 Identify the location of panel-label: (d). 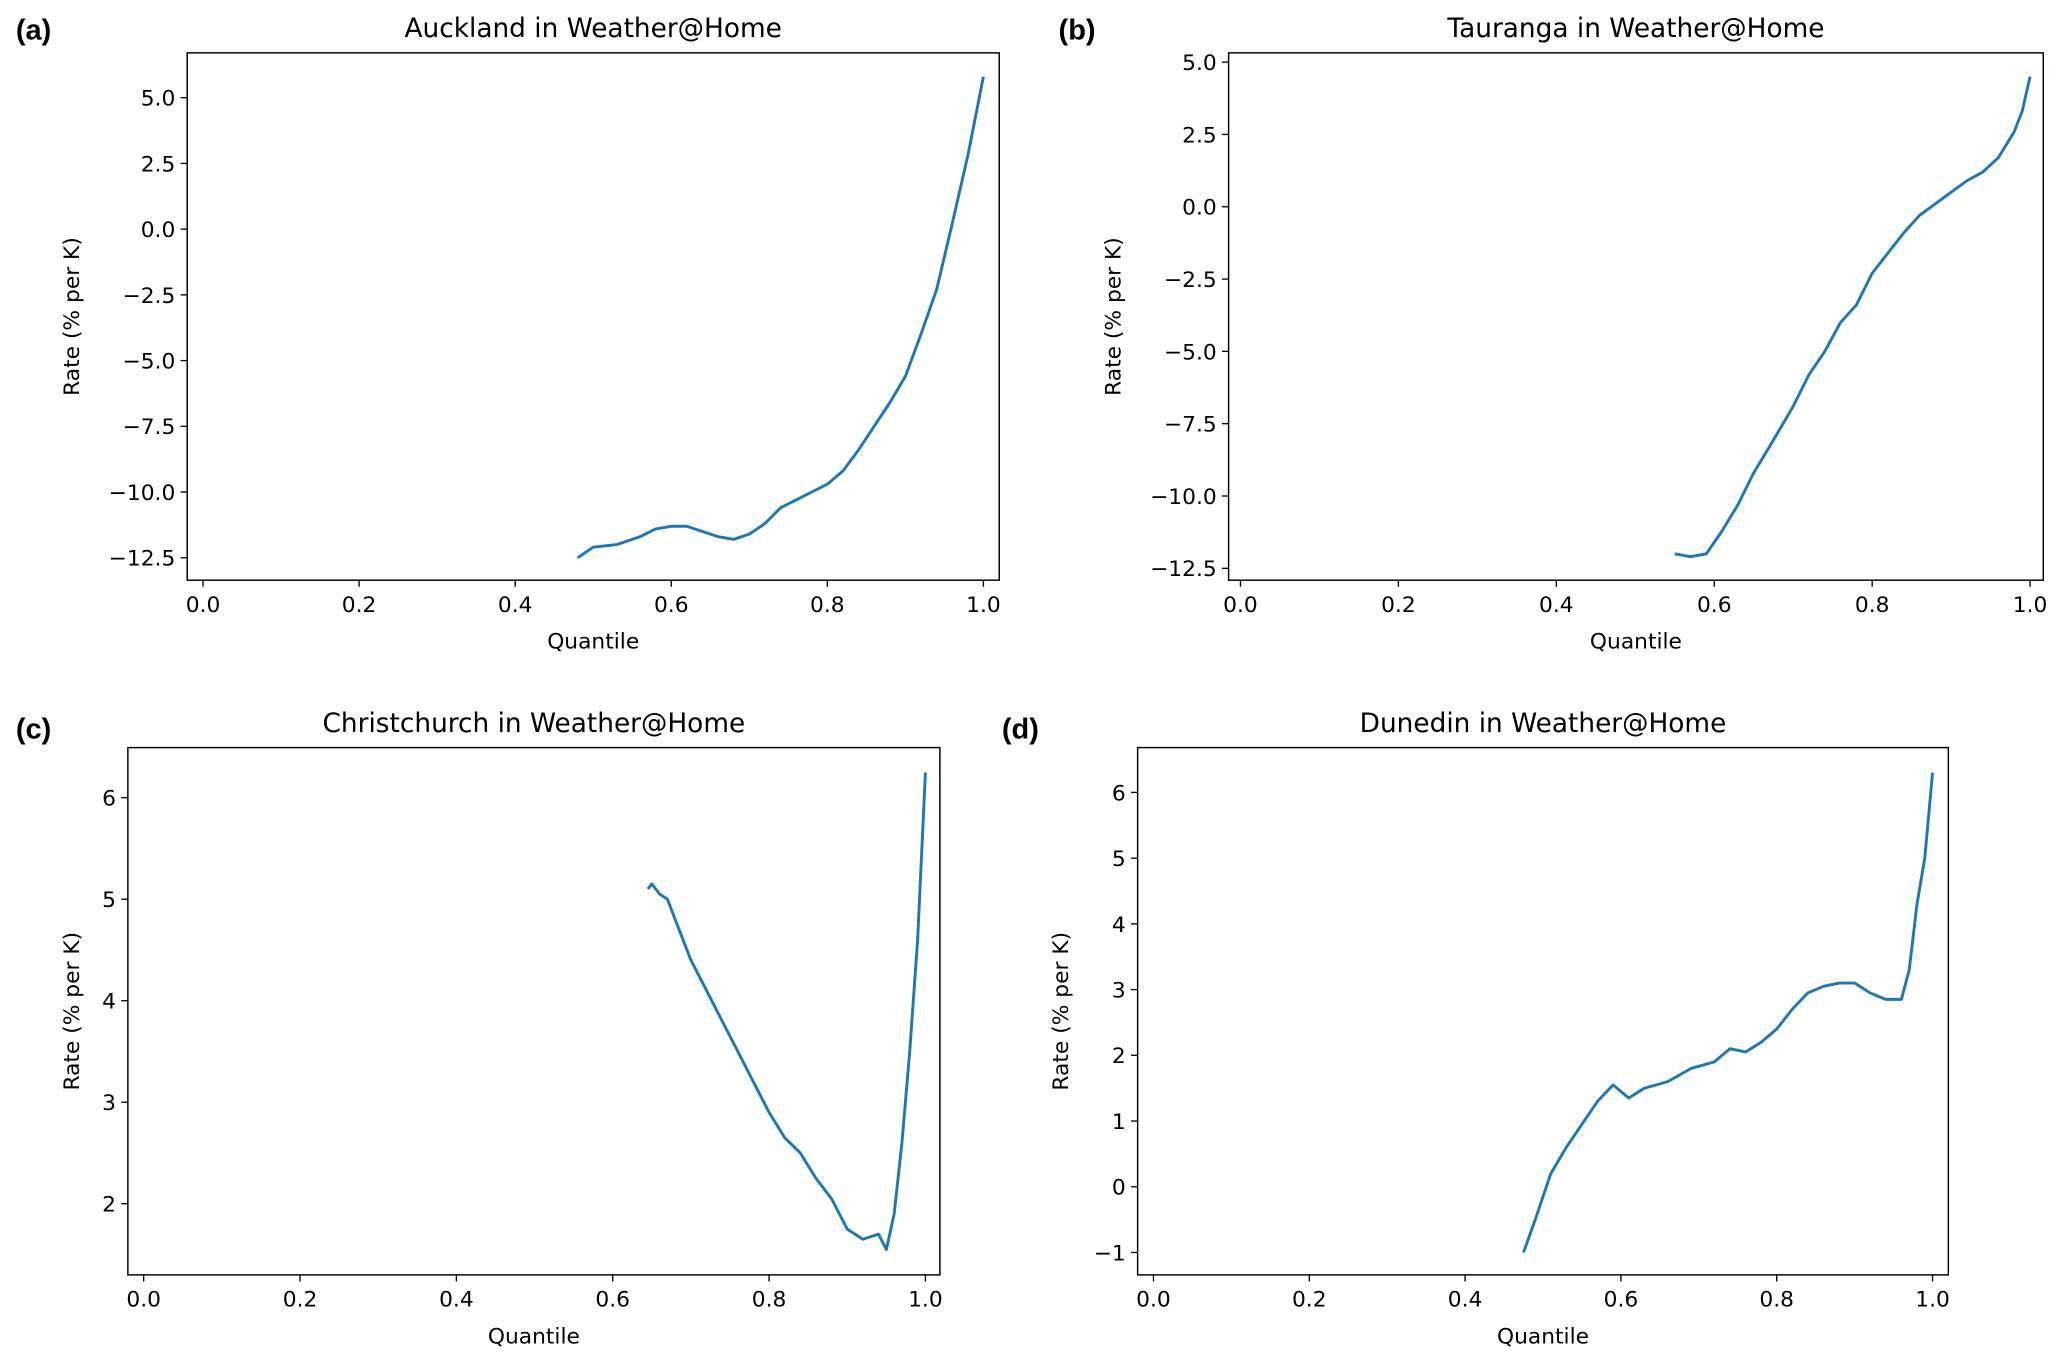
(1020, 729).